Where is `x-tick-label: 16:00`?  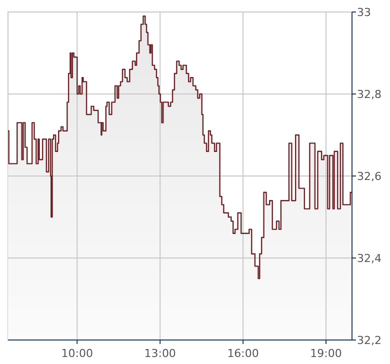
x-tick-label: 16:00 is located at coordinates (243, 353).